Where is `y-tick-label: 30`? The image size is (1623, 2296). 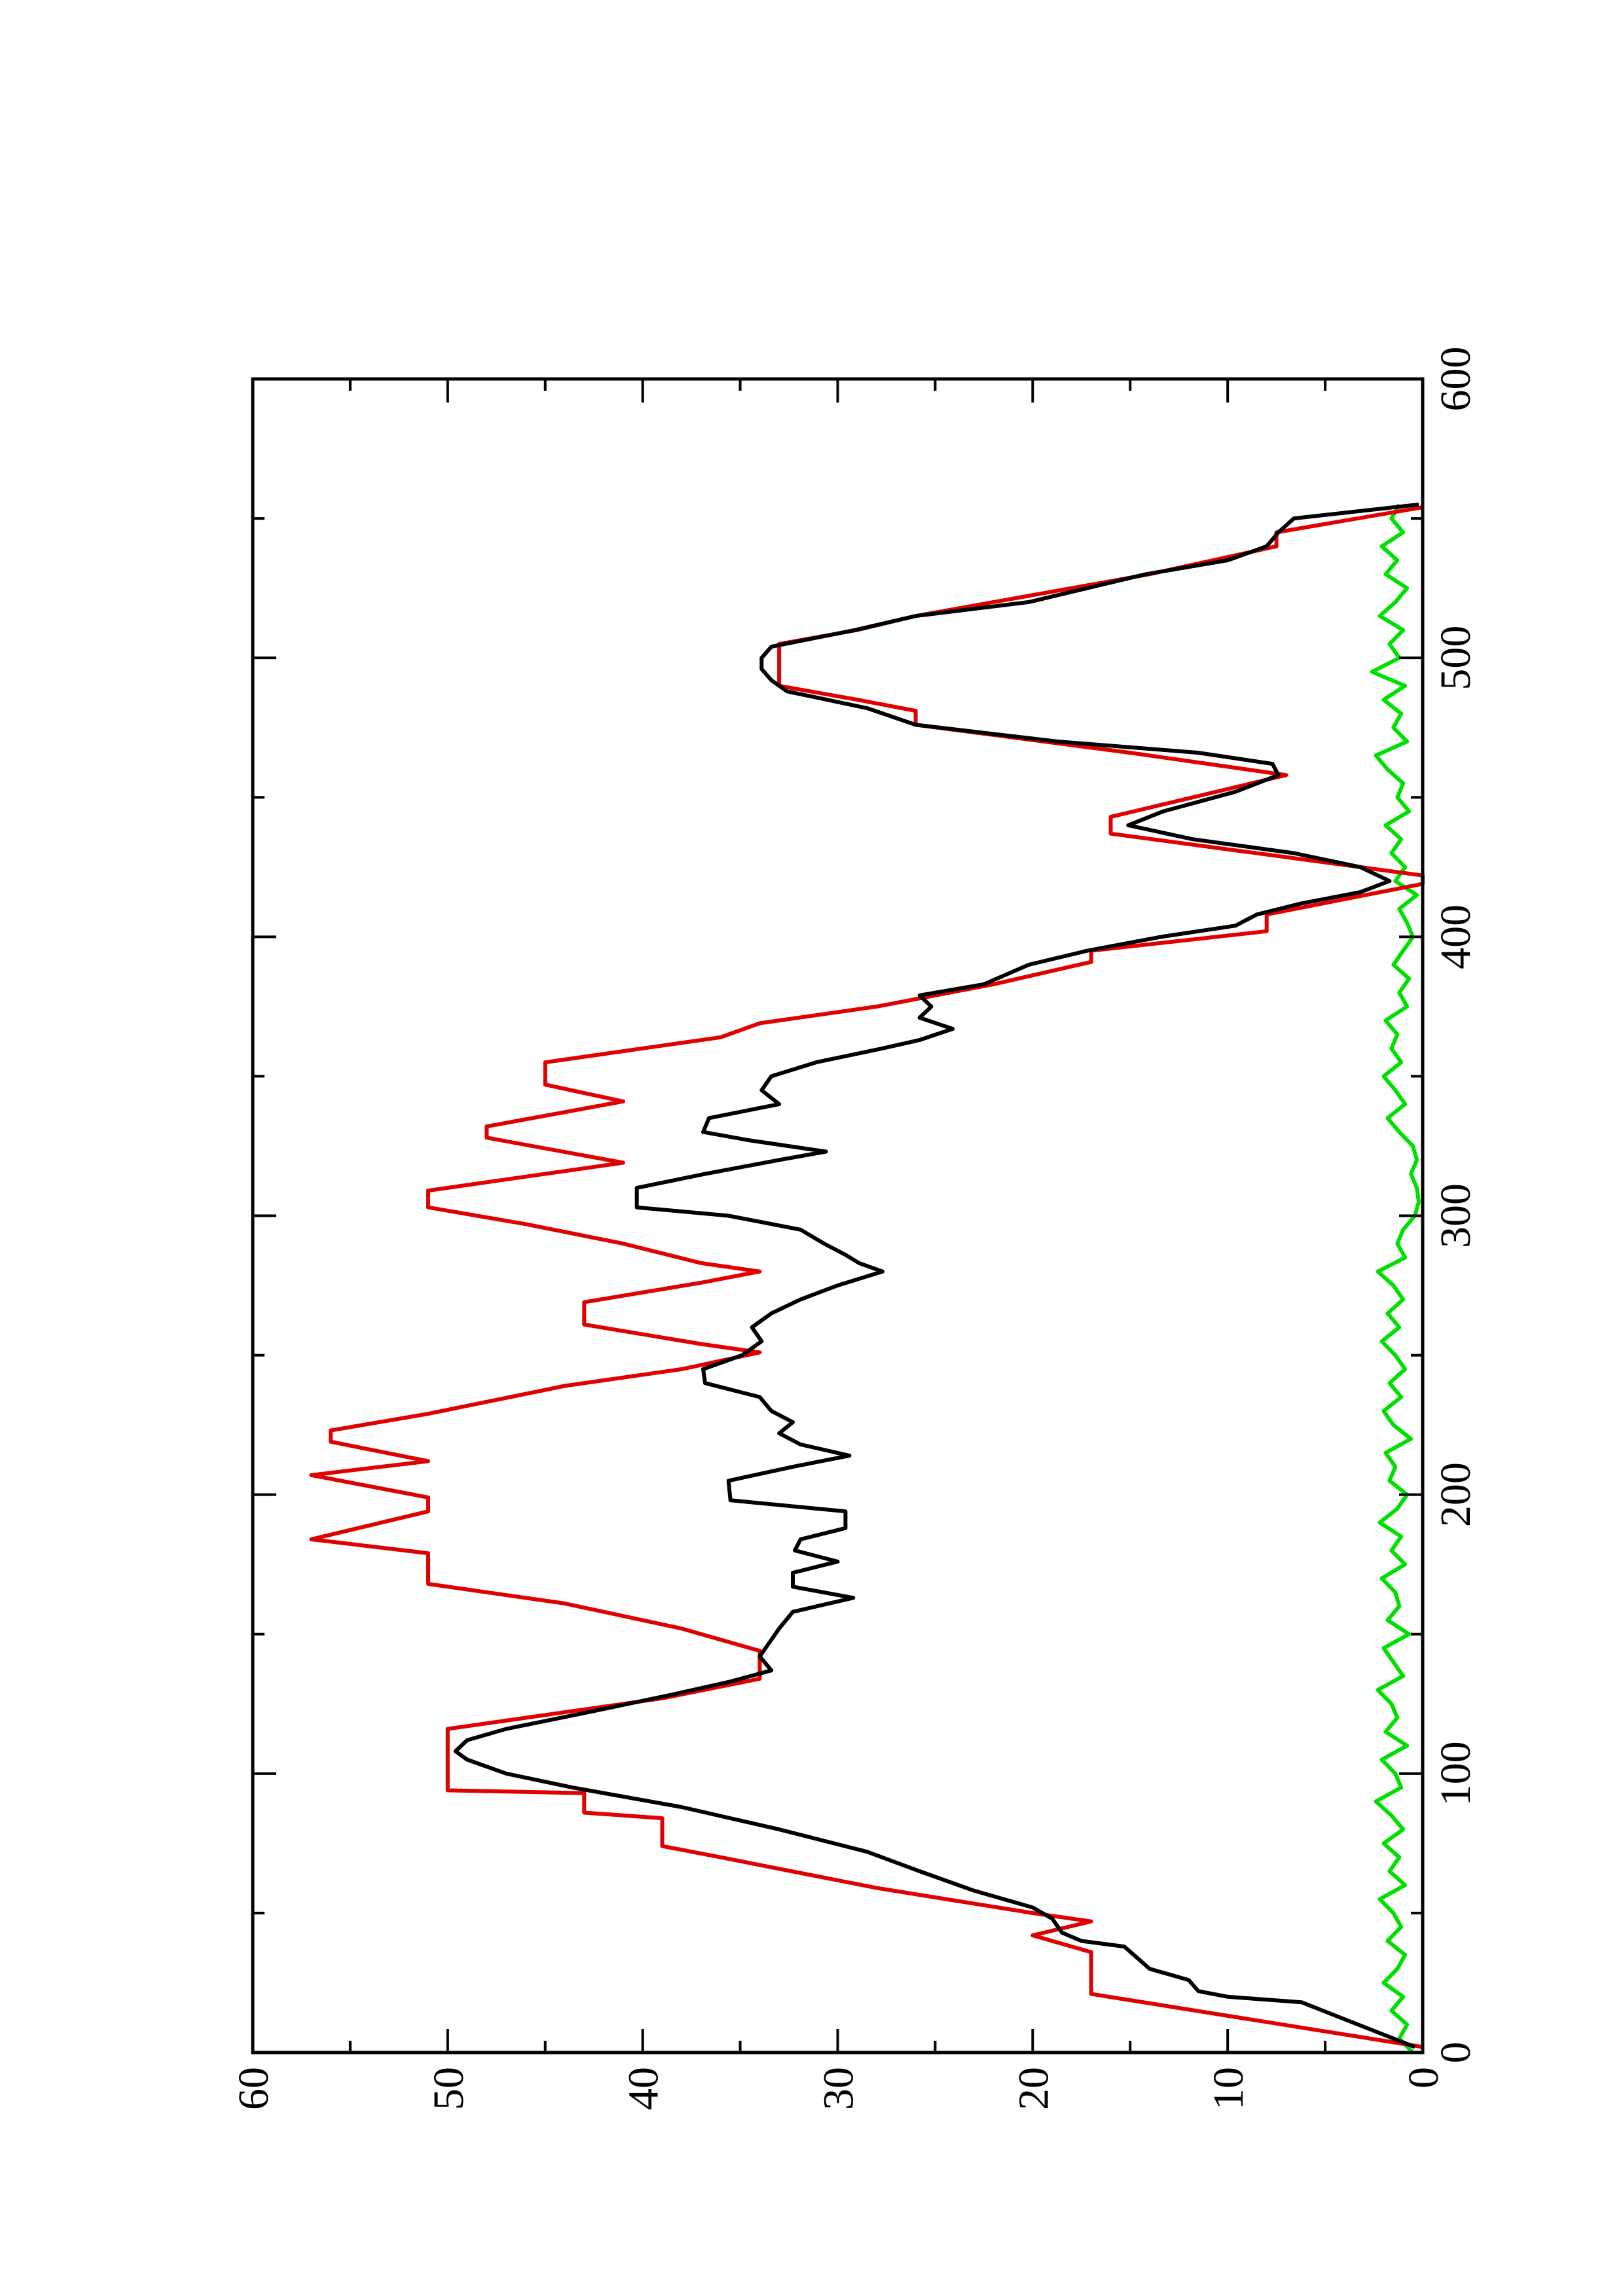
y-tick-label: 30 is located at coordinates (839, 2088).